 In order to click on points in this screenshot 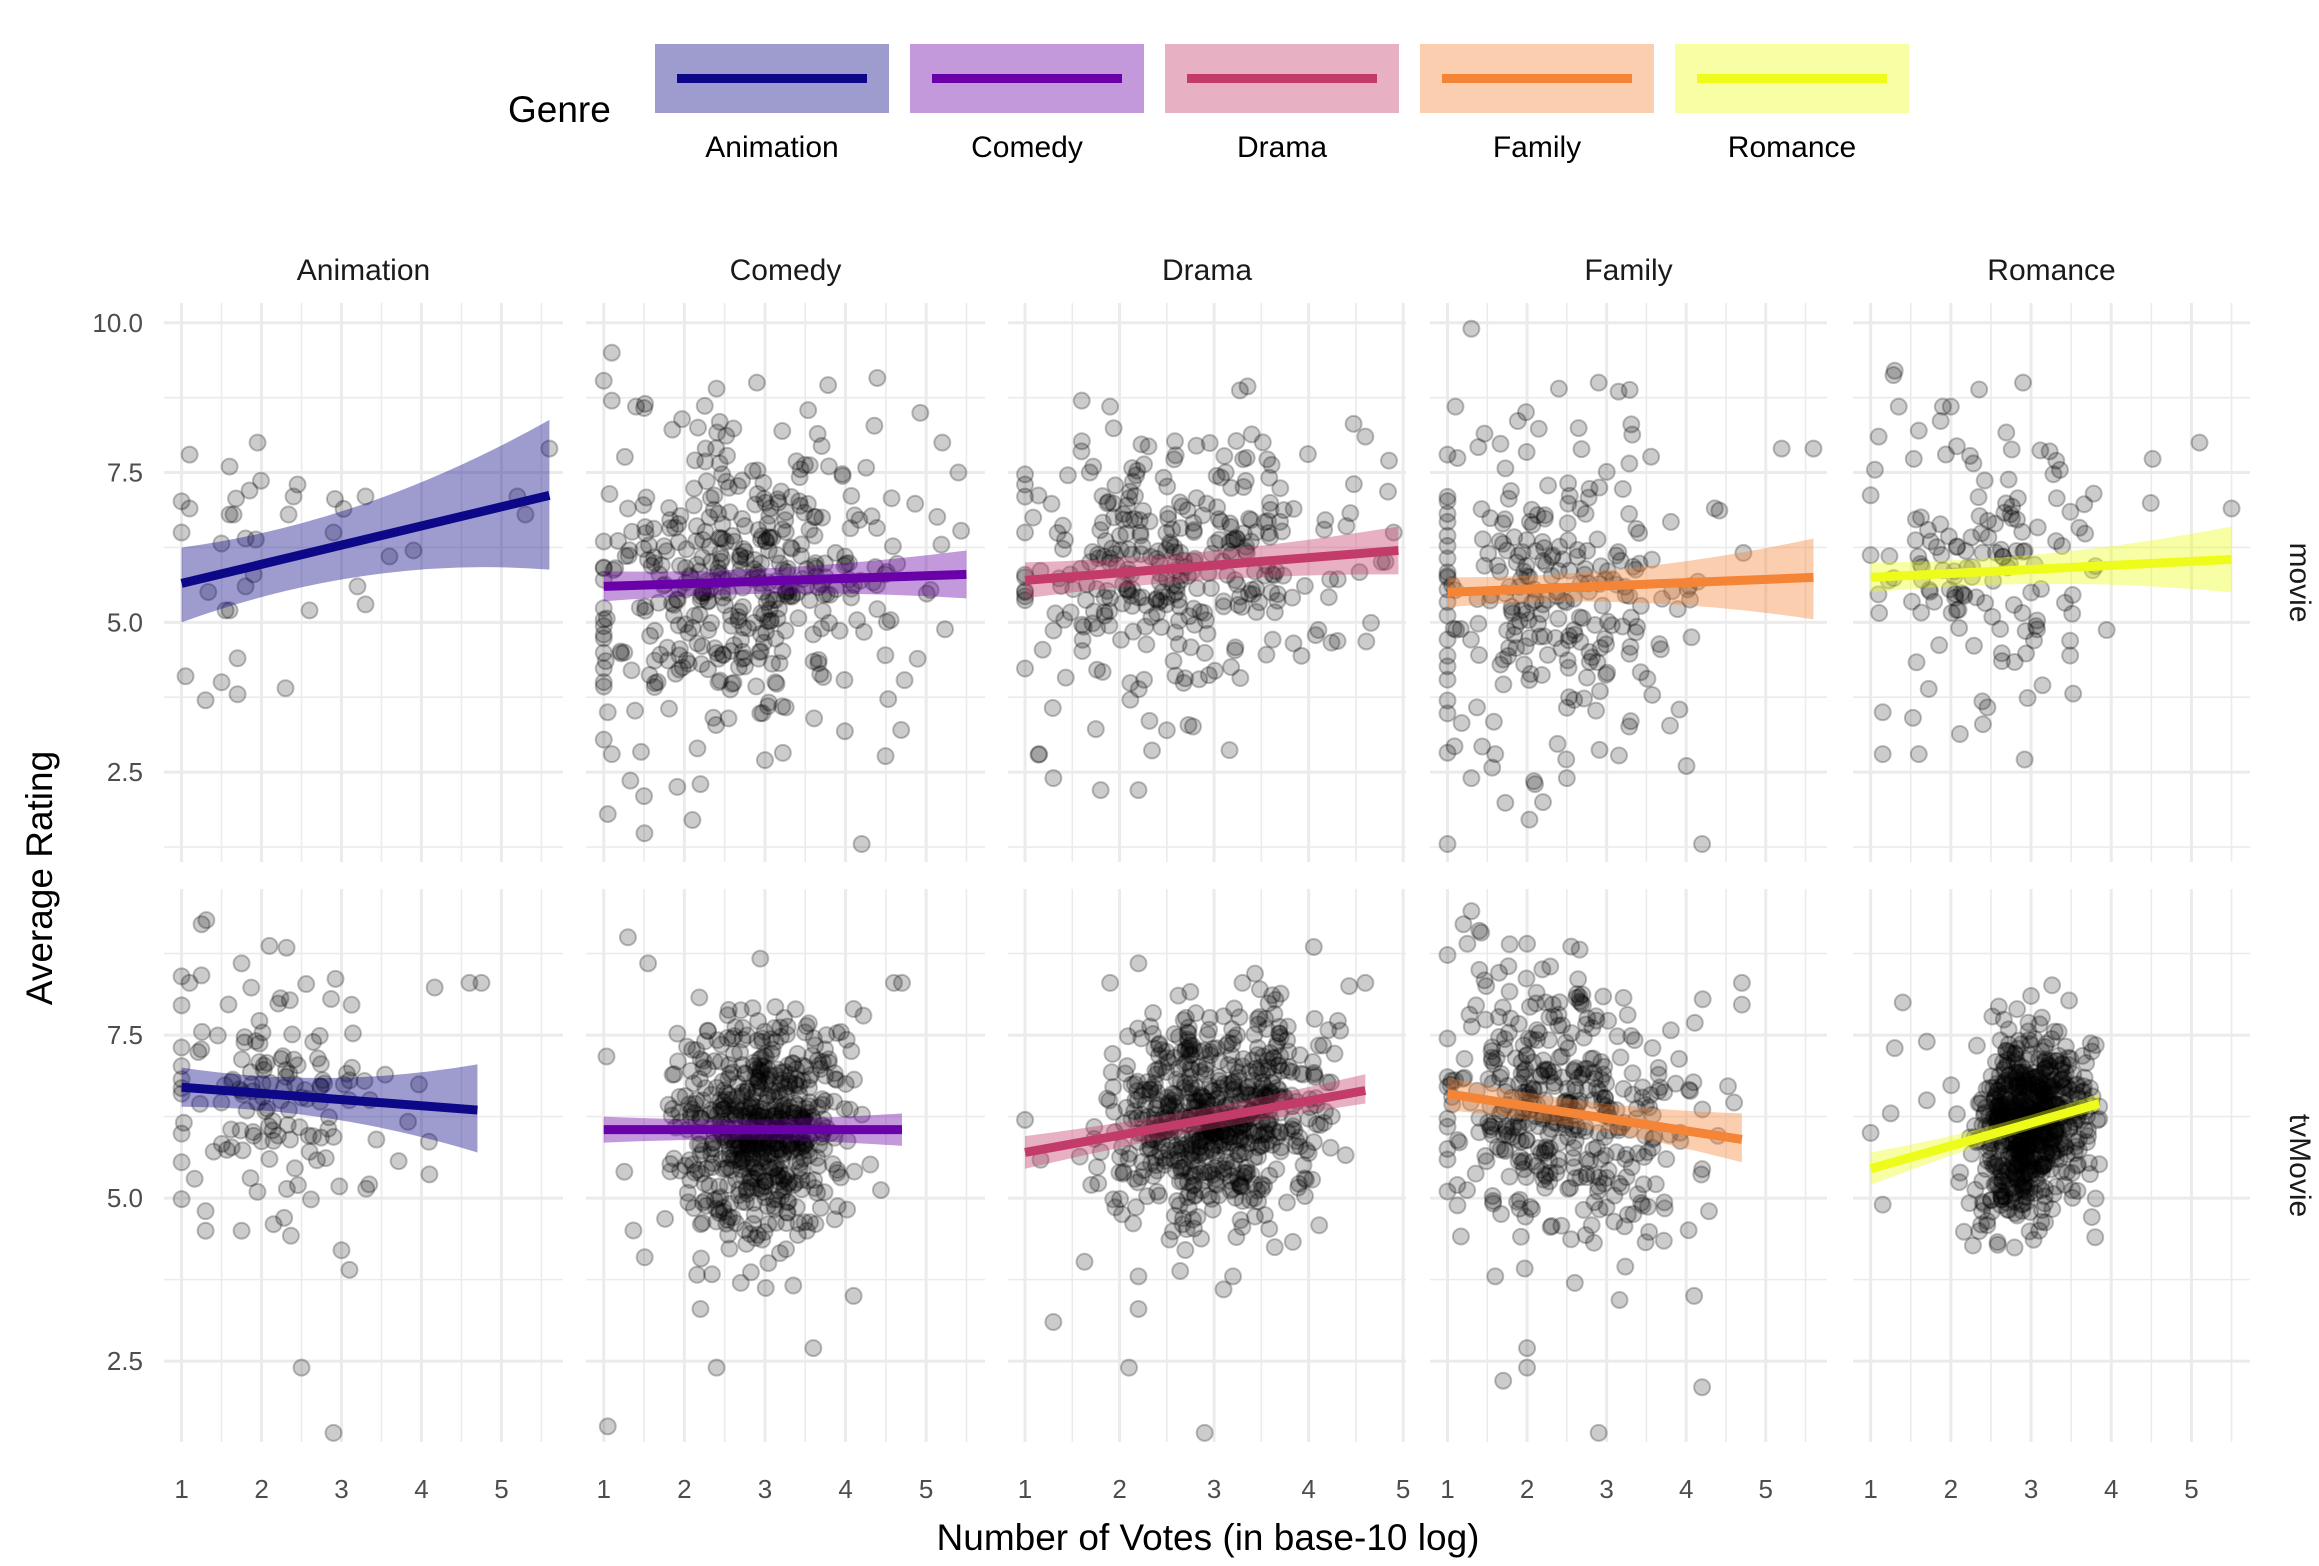, I will do `click(1195, 1189)`.